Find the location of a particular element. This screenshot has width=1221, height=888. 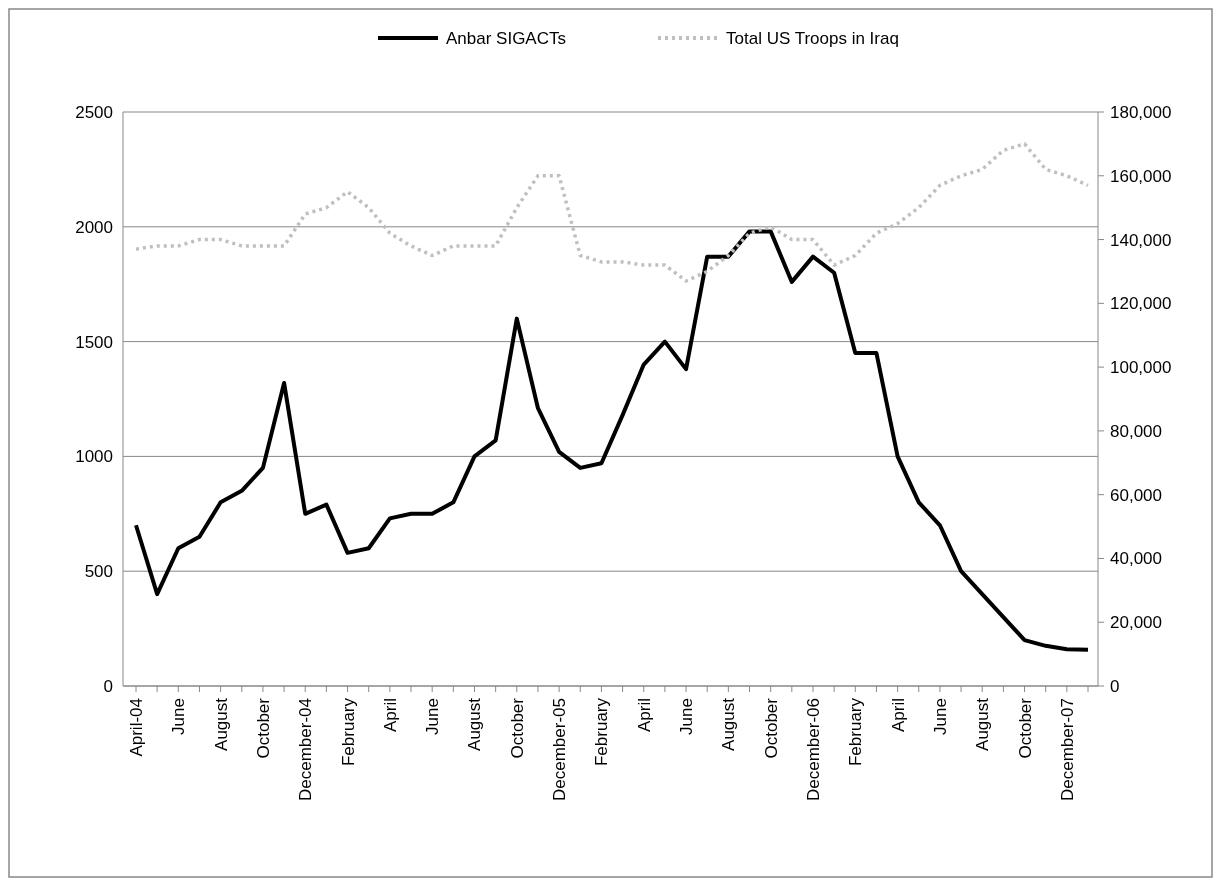

y2-tick-label: 60,000 is located at coordinates (1136, 495).